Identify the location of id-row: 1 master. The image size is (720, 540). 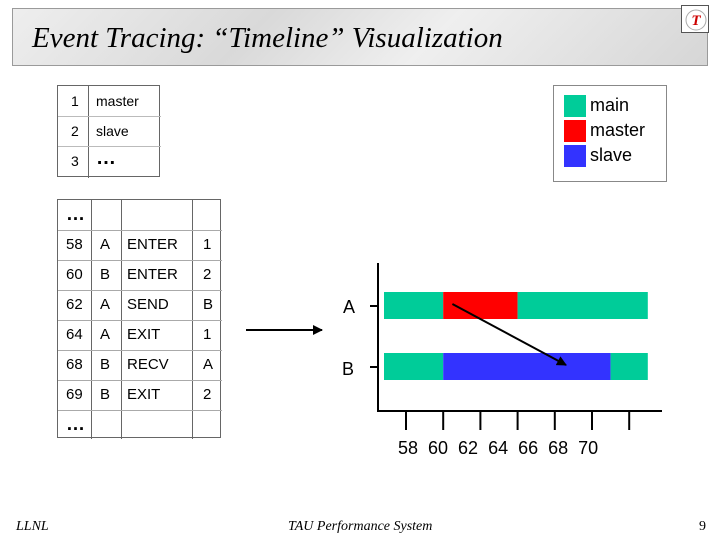
(109, 101).